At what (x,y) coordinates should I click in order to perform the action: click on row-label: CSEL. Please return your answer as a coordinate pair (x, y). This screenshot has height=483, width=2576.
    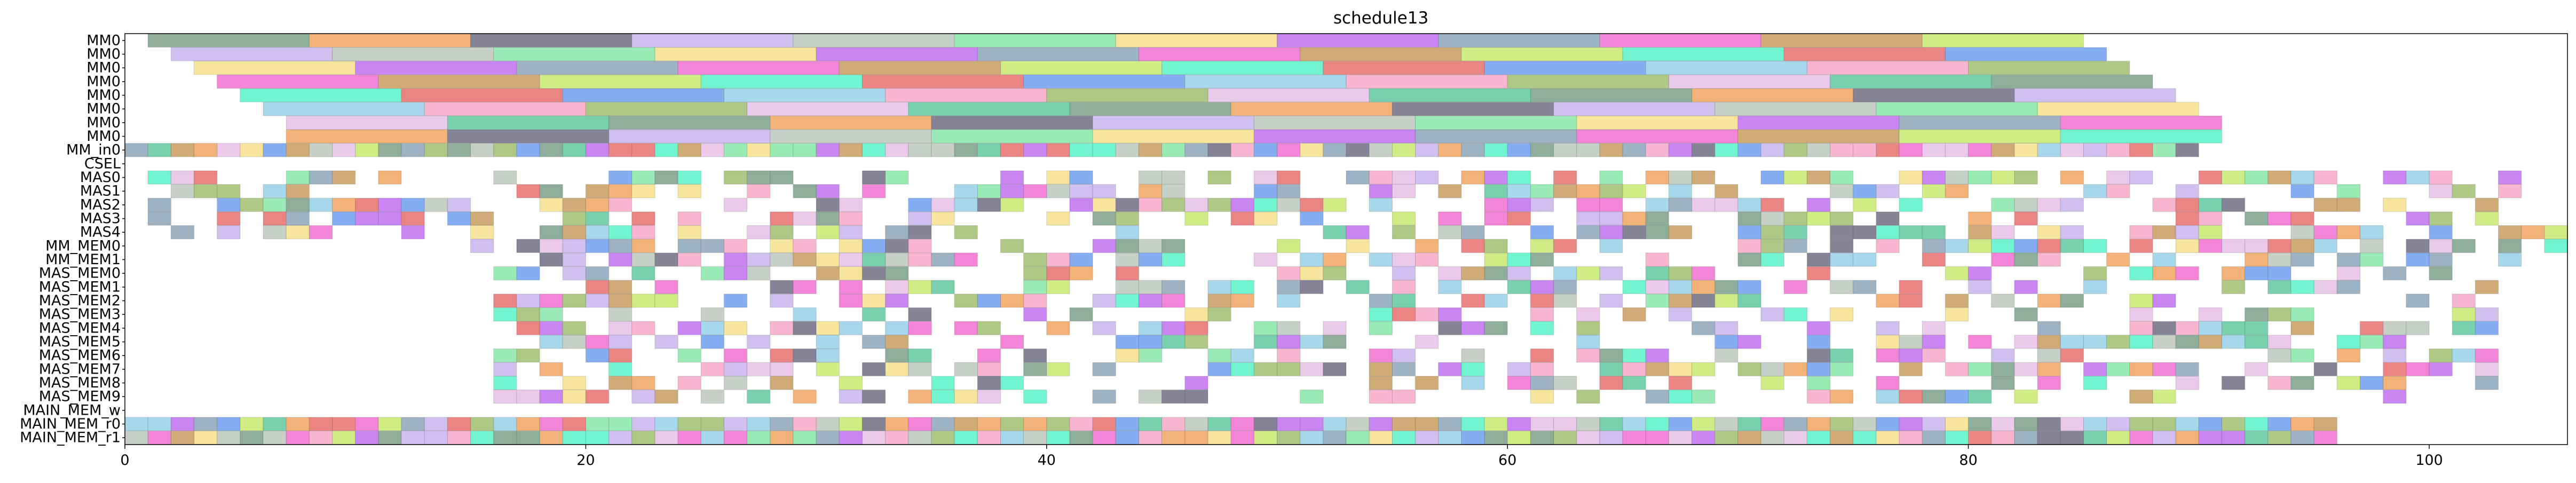
    Looking at the image, I should click on (102, 164).